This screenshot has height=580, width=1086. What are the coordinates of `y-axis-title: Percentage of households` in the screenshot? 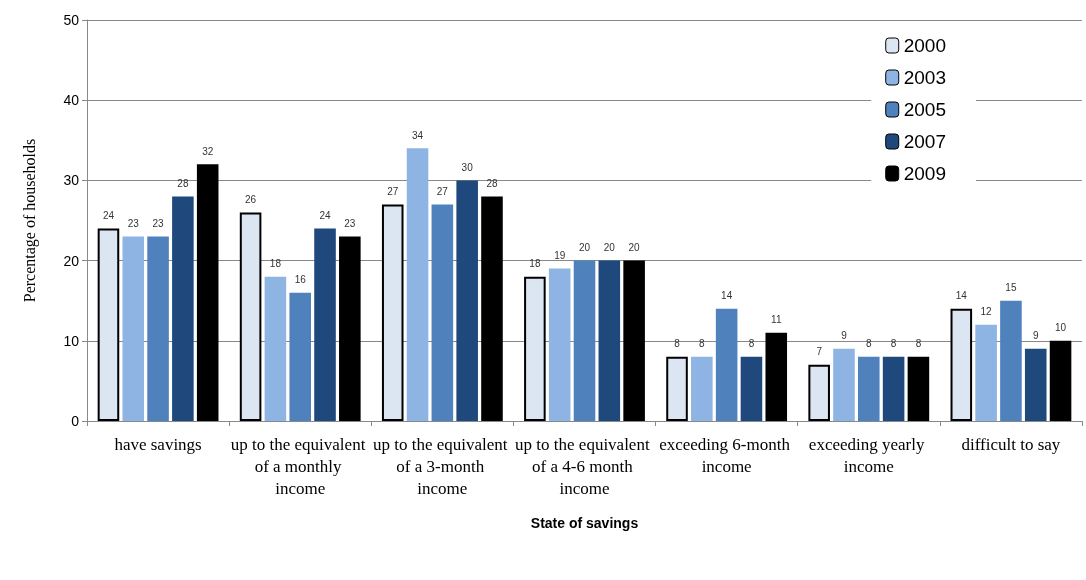 It's located at (29, 220).